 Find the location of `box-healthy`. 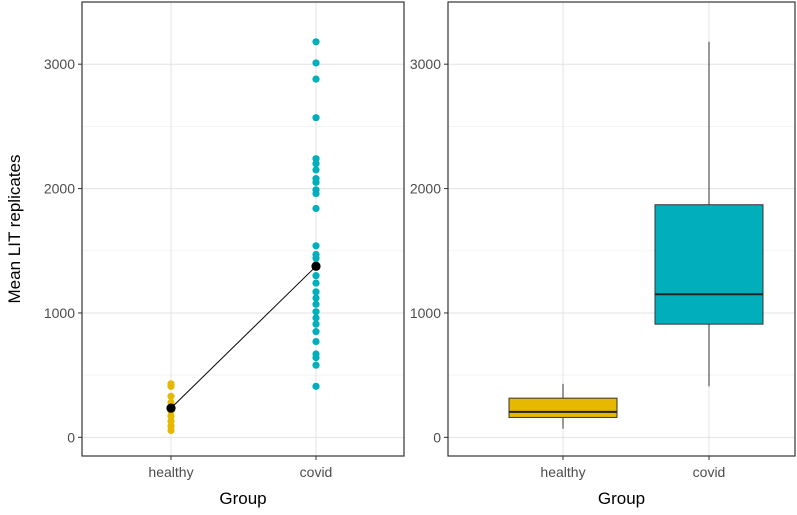

box-healthy is located at coordinates (563, 407).